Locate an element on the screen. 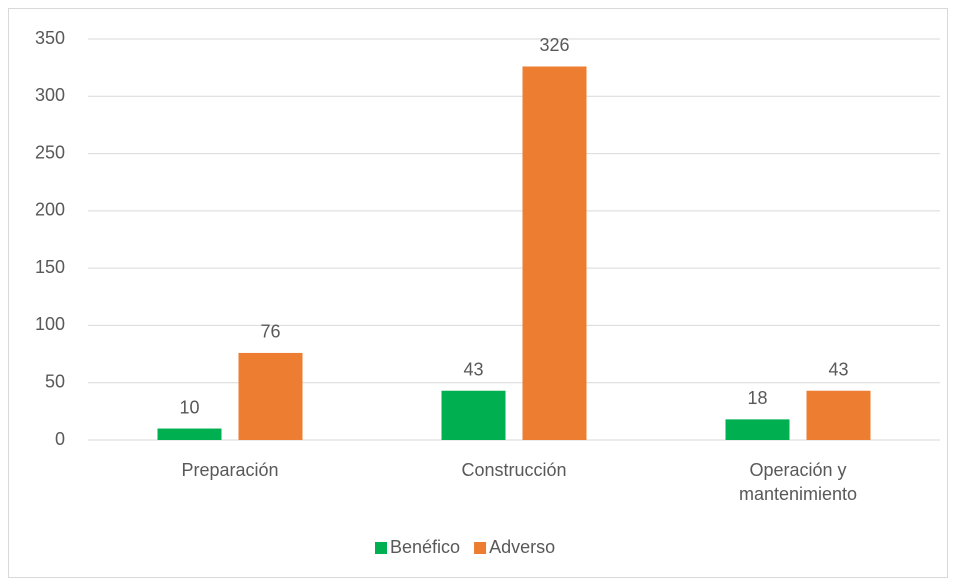 The width and height of the screenshot is (956, 579). data-label: 76 is located at coordinates (270, 332).